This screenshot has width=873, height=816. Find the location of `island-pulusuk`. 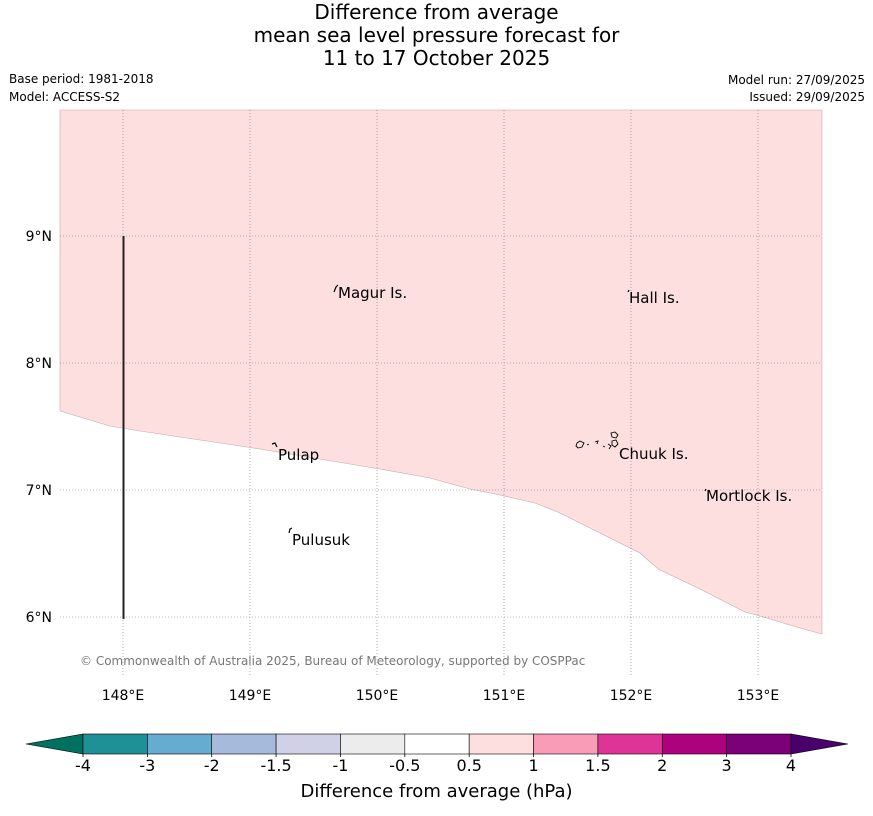

island-pulusuk is located at coordinates (290, 530).